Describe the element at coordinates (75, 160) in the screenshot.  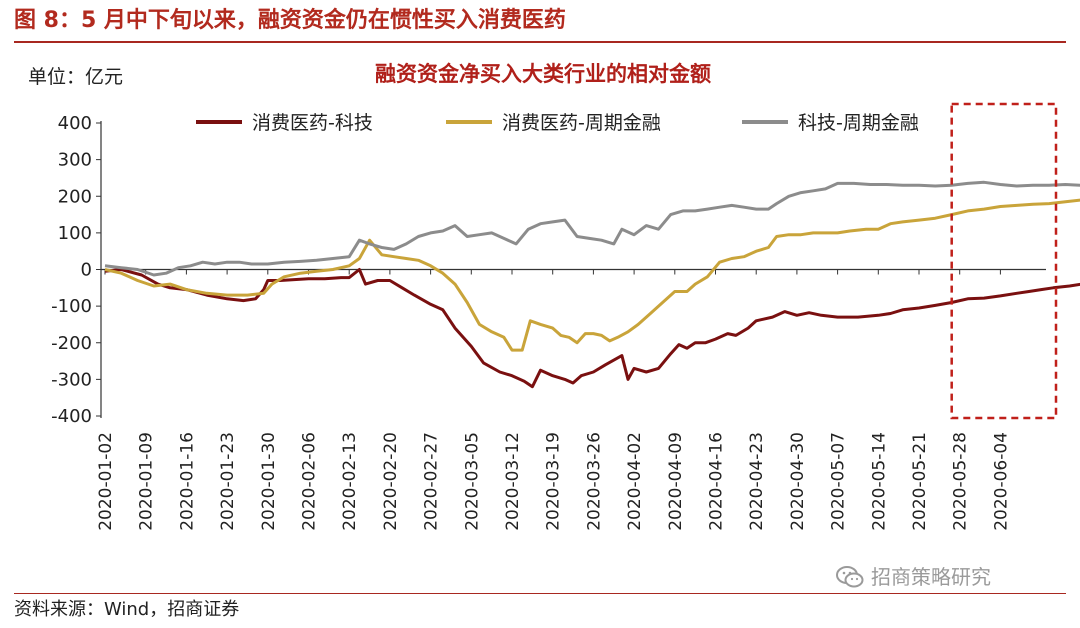
I see `y-tick-label: 300` at that location.